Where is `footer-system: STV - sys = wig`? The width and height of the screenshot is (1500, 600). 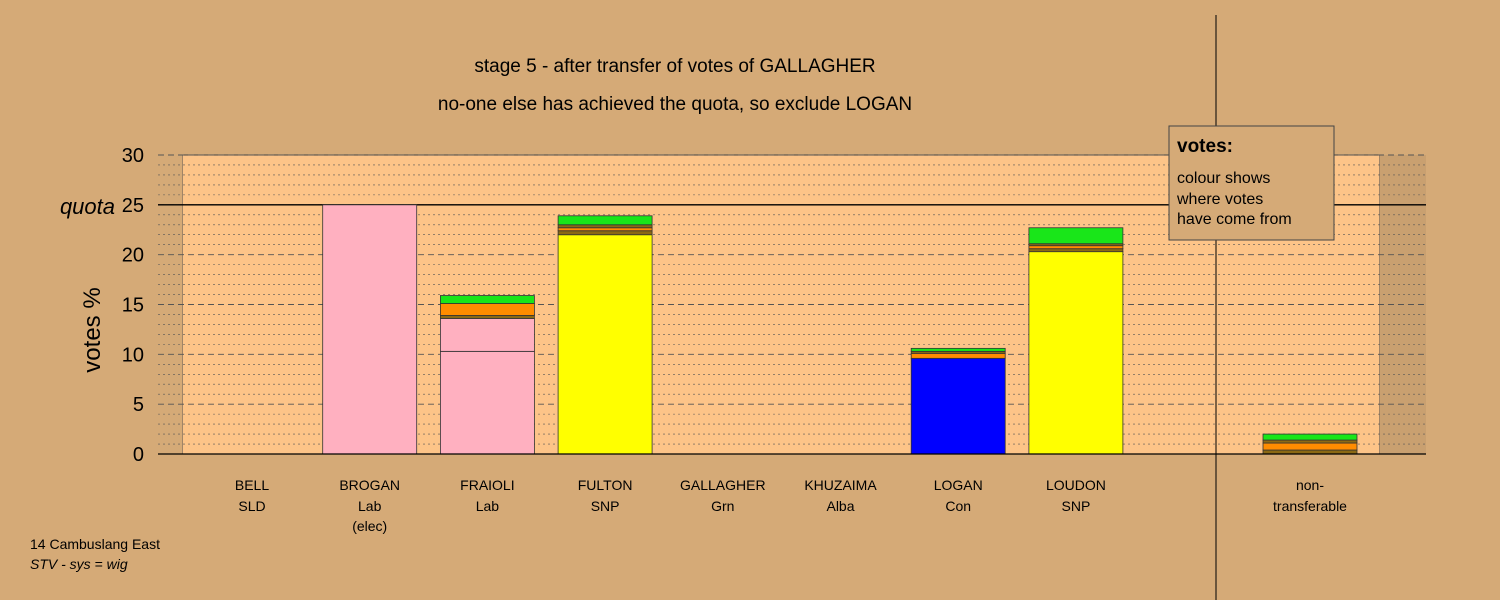
footer-system: STV - sys = wig is located at coordinates (79, 564).